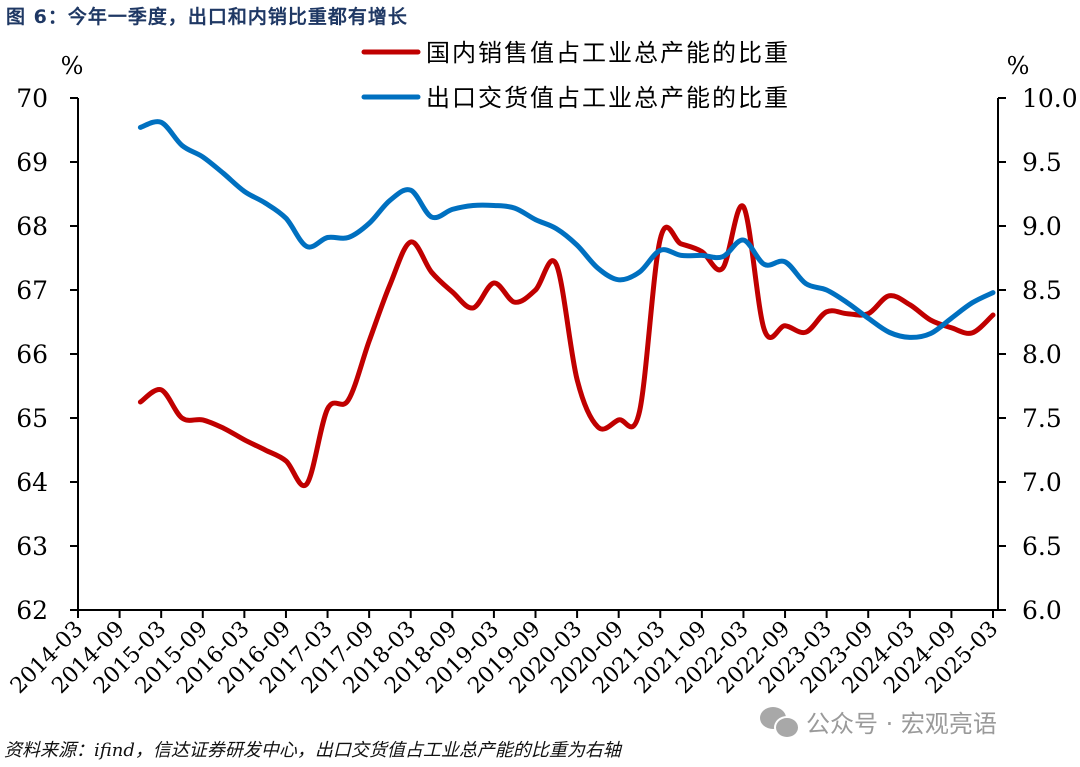  I want to click on y-left-tick-label: 69, so click(32, 162).